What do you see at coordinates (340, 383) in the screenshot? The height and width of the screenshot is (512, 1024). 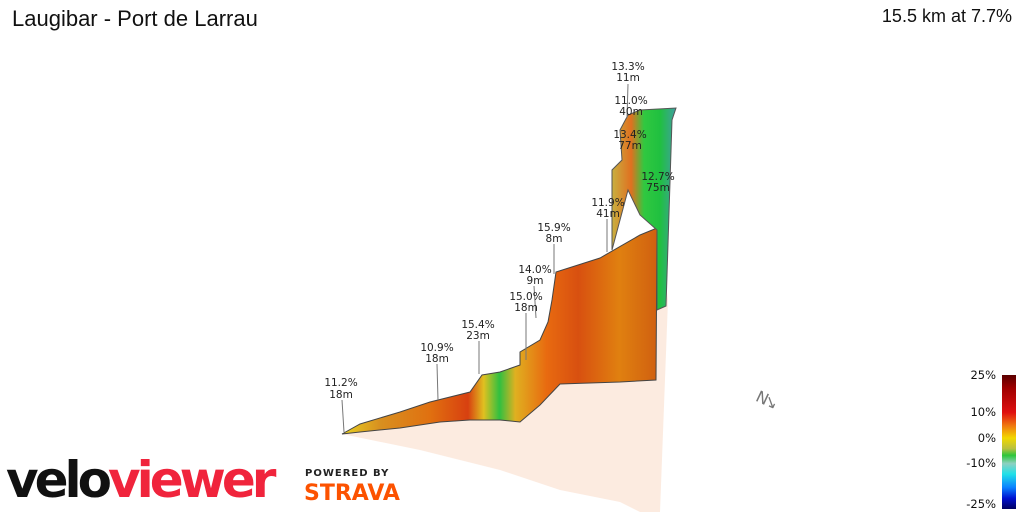 I see `svg-text: 11.2%` at bounding box center [340, 383].